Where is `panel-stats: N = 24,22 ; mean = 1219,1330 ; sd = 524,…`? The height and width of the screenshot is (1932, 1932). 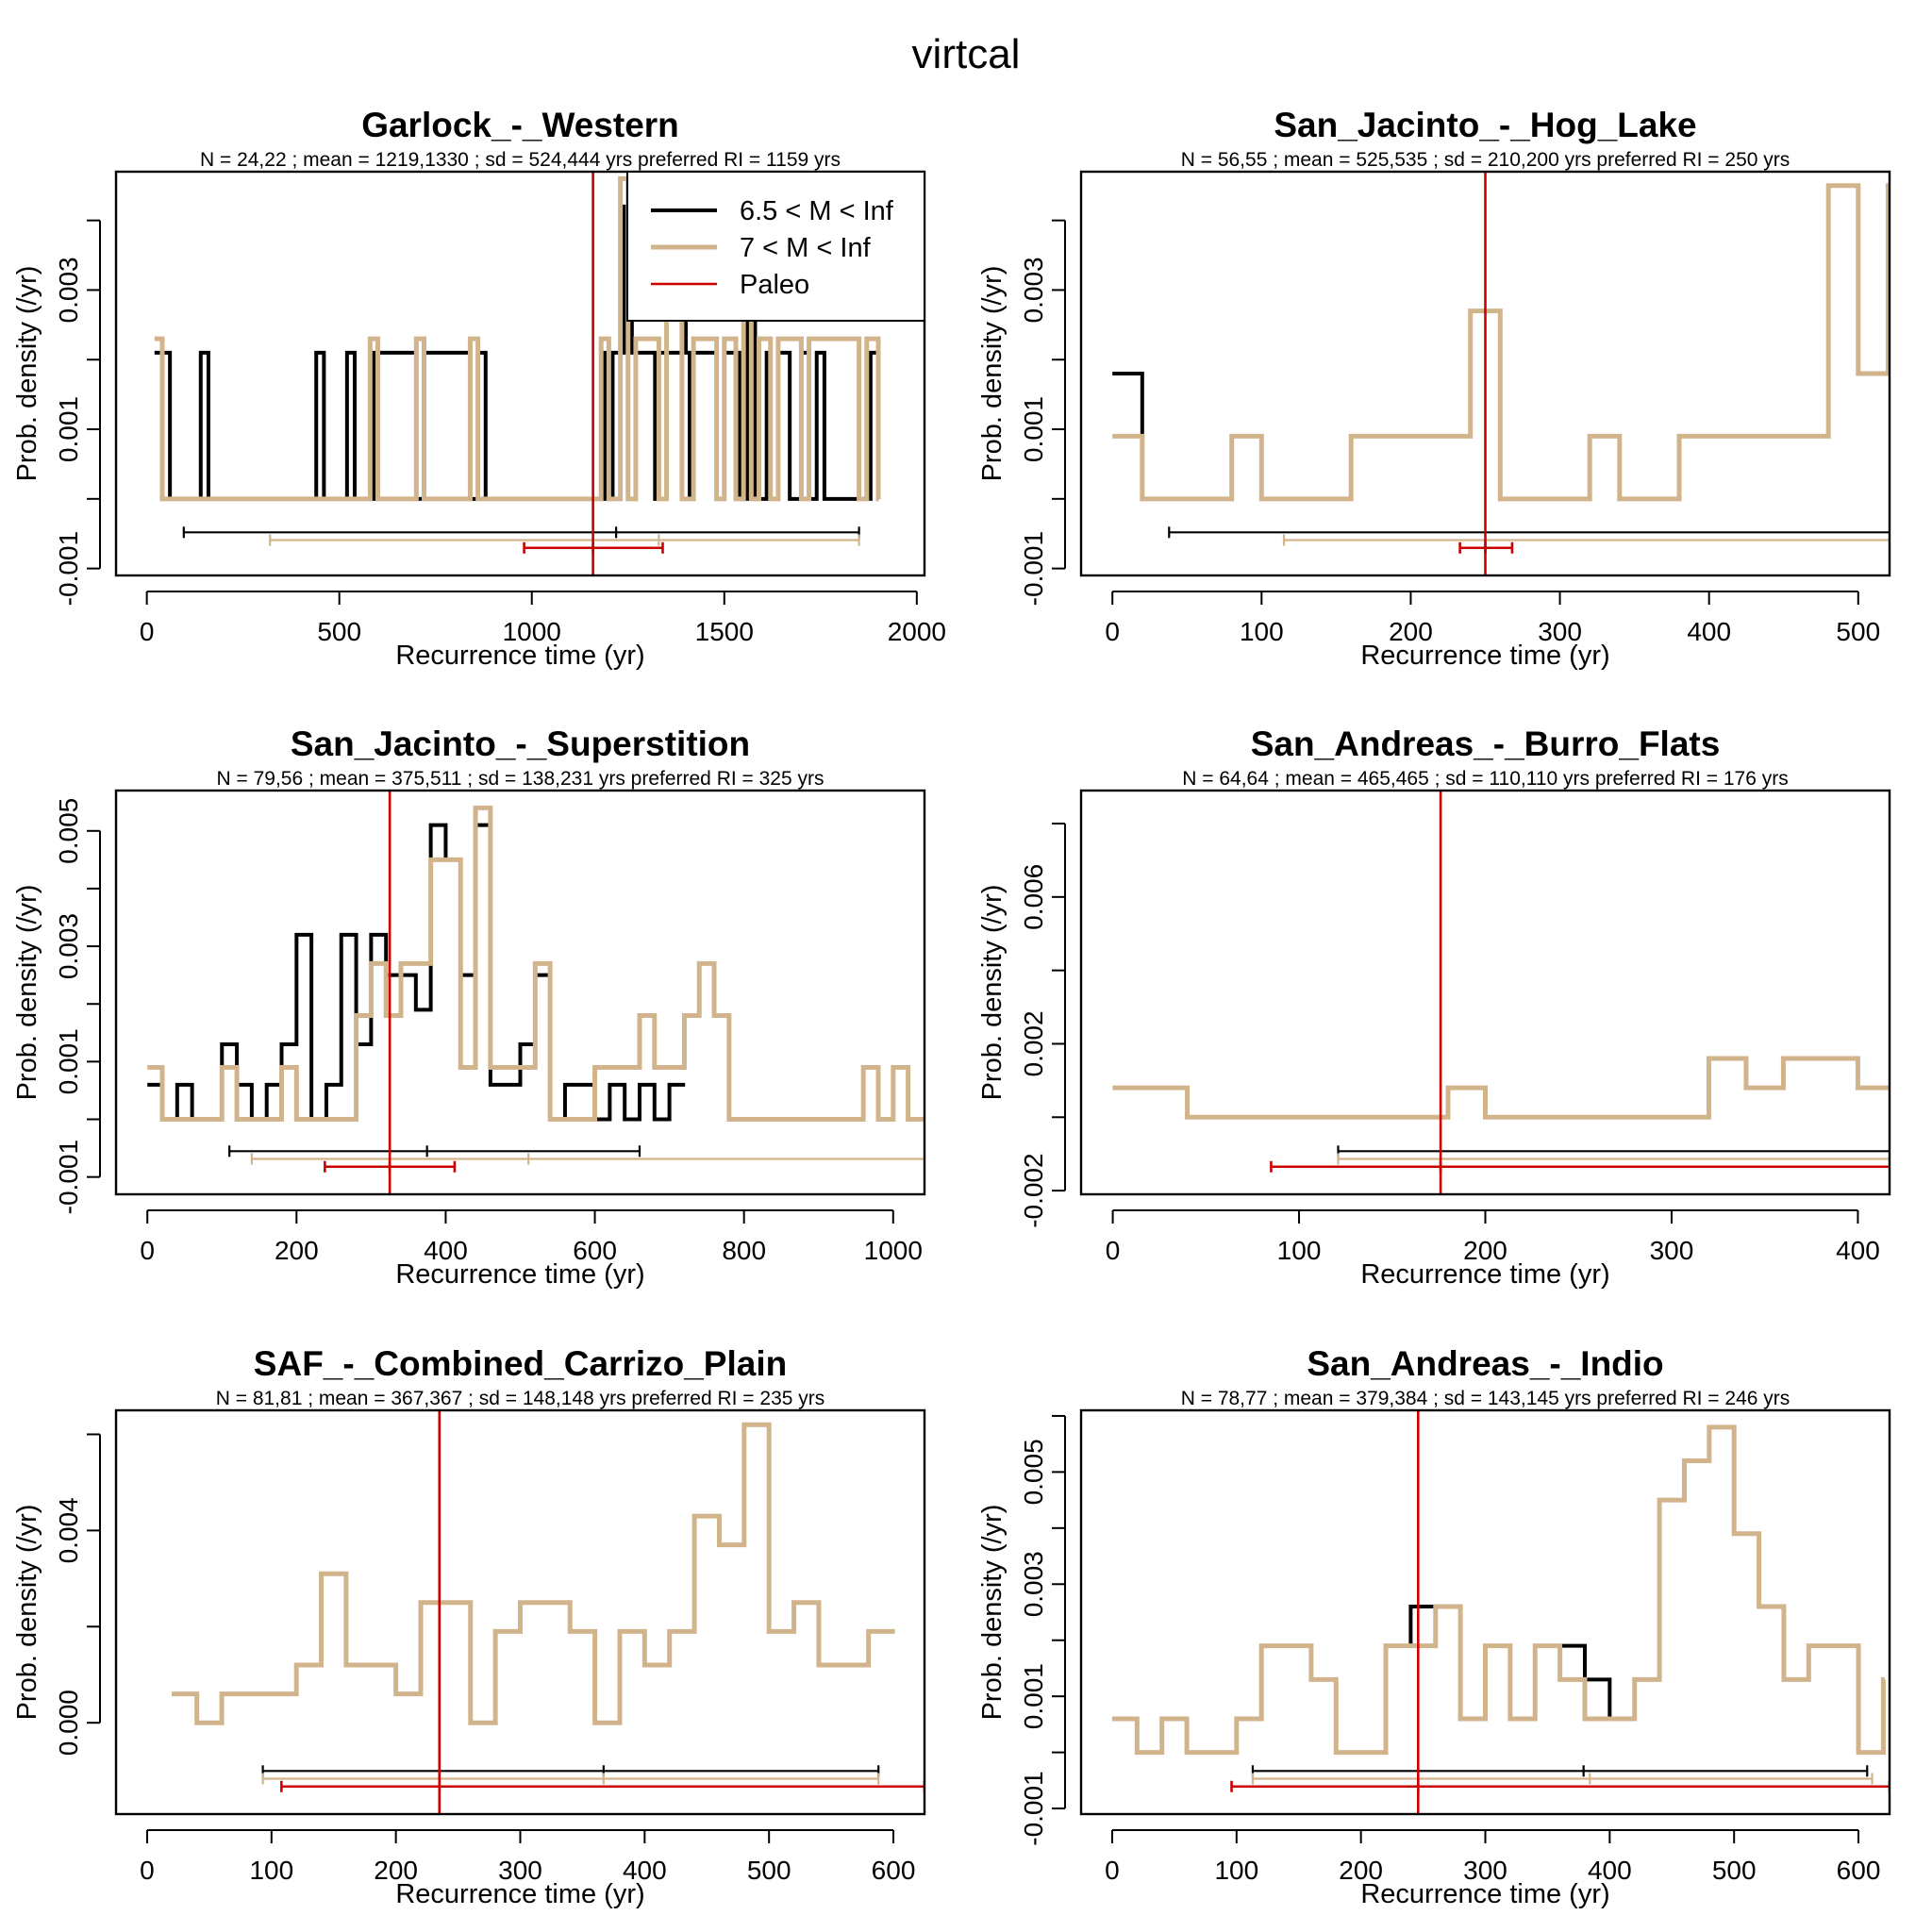 panel-stats: N = 24,22 ; mean = 1219,1330 ; sd = 524,… is located at coordinates (520, 160).